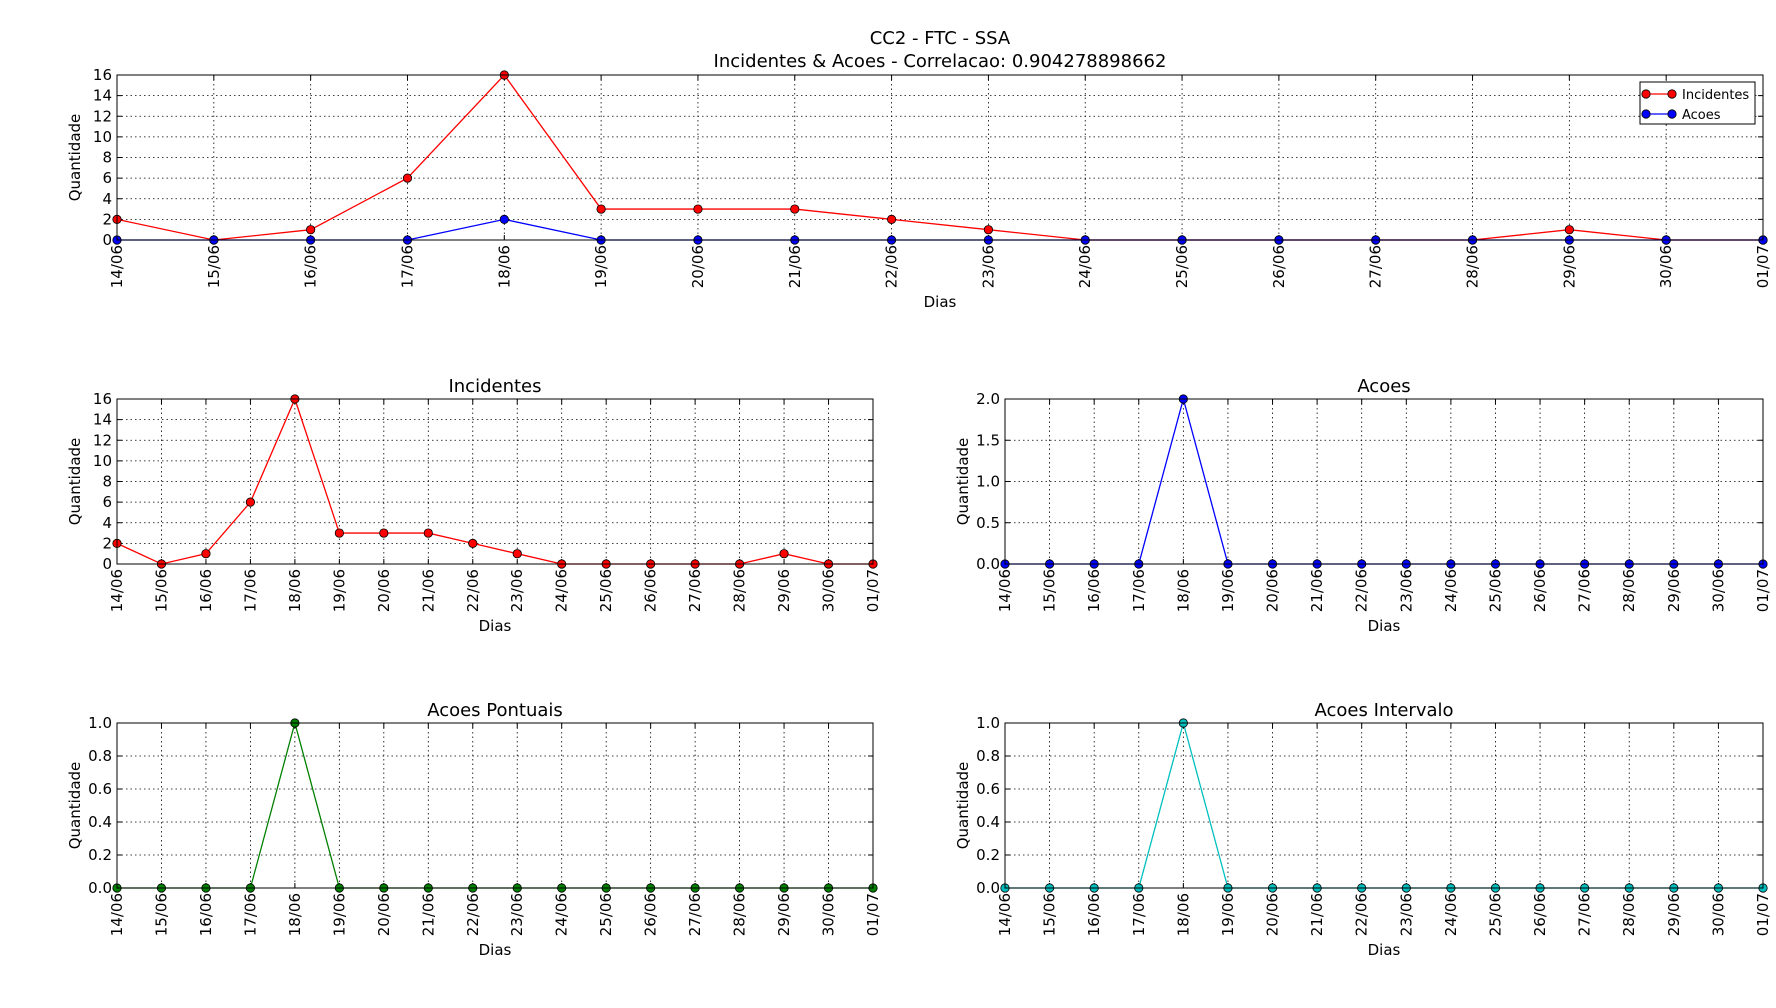 The width and height of the screenshot is (1776, 1008). I want to click on figure-title-line1: CC2 - FTC - SSA, so click(940, 38).